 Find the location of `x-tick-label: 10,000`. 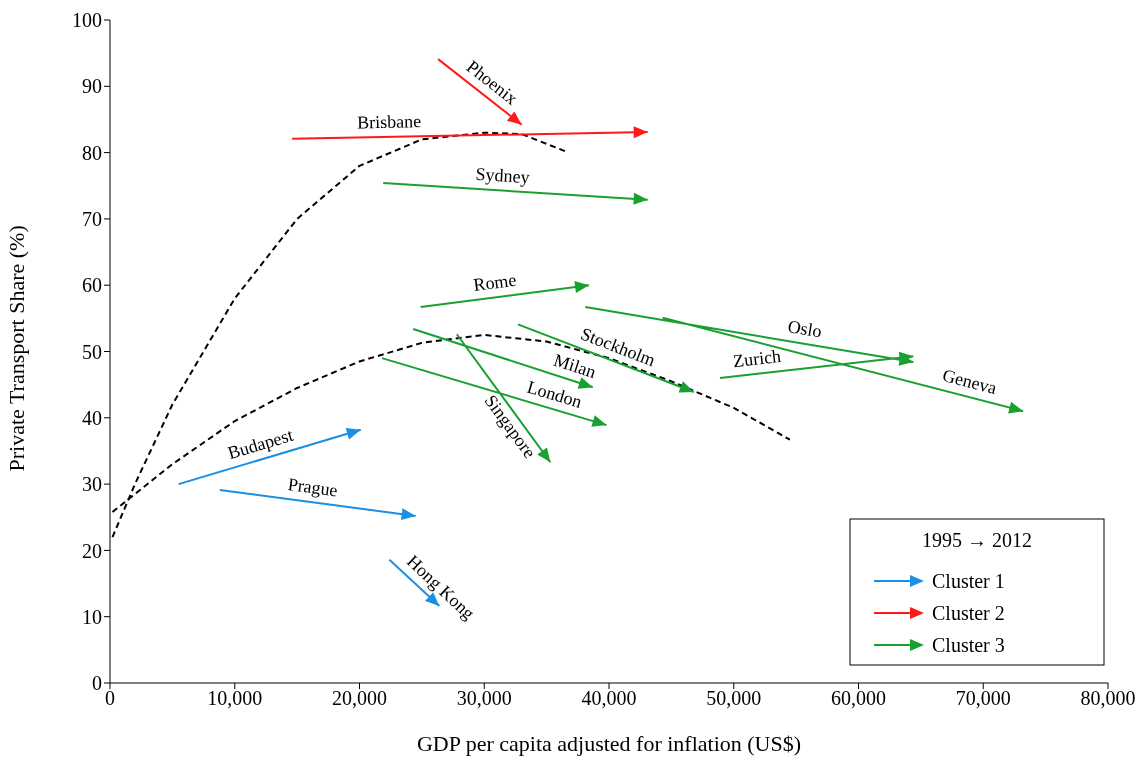

x-tick-label: 10,000 is located at coordinates (235, 698).